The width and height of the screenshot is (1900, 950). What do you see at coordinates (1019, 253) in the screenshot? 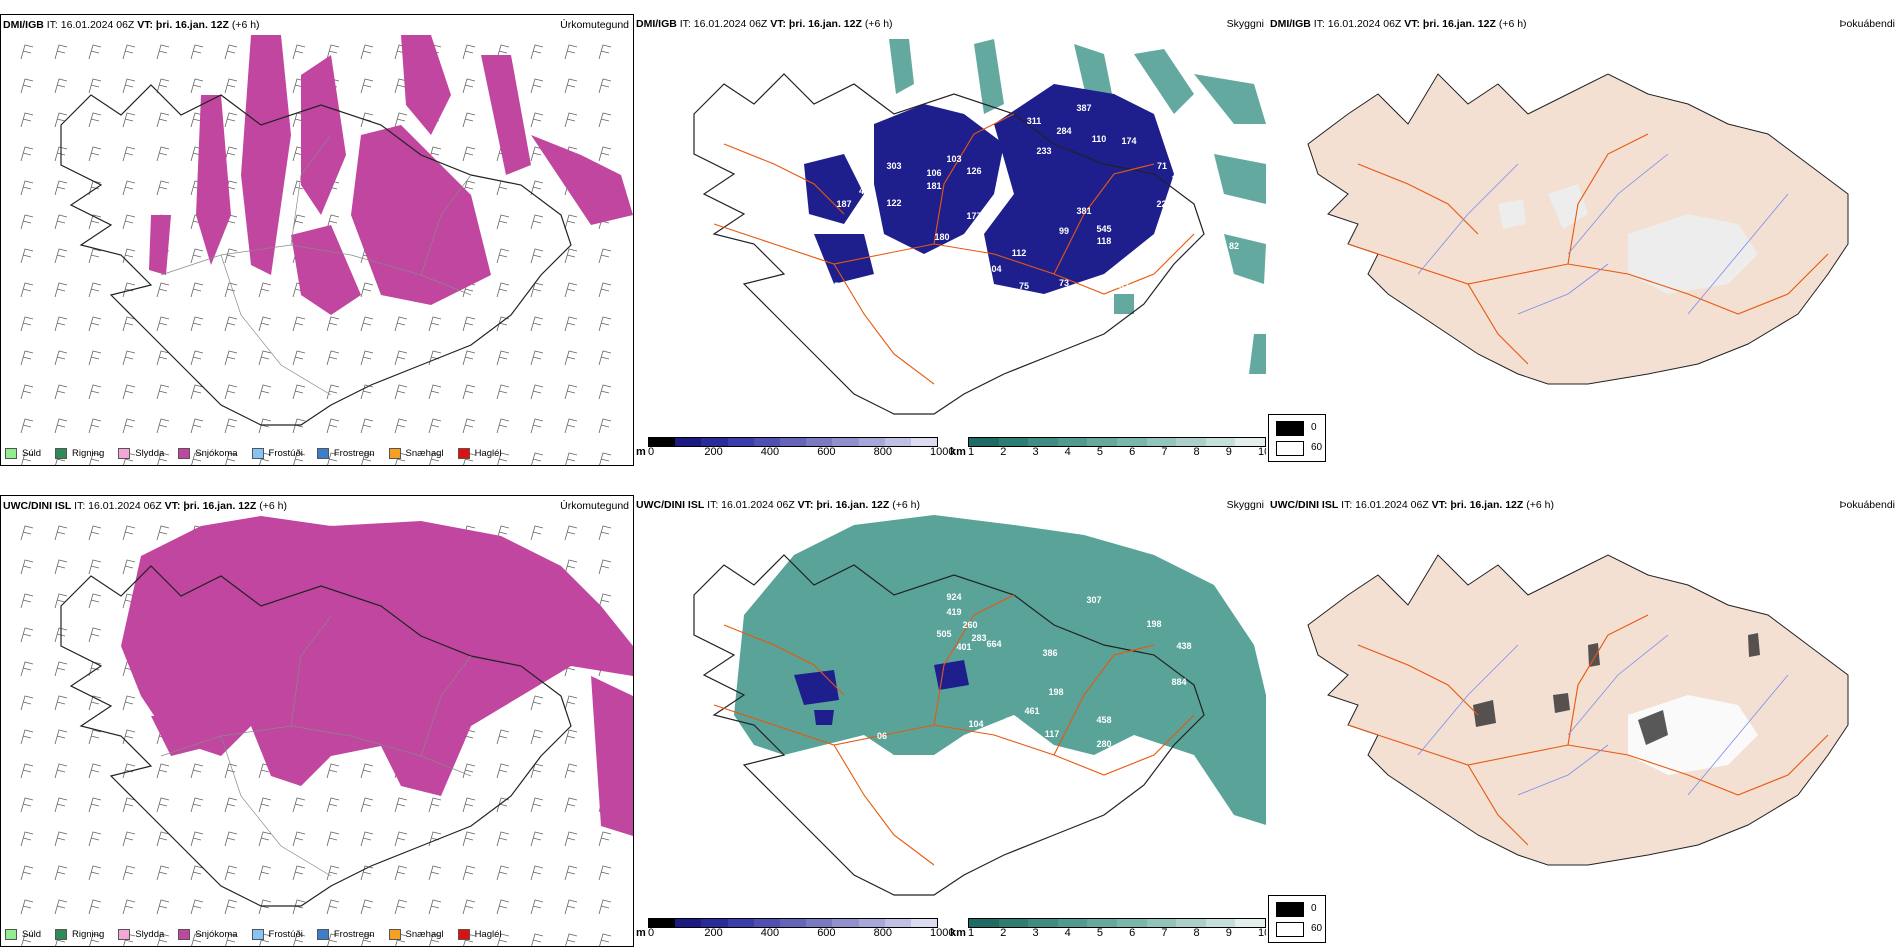
I see `precip-amount-label: 112` at bounding box center [1019, 253].